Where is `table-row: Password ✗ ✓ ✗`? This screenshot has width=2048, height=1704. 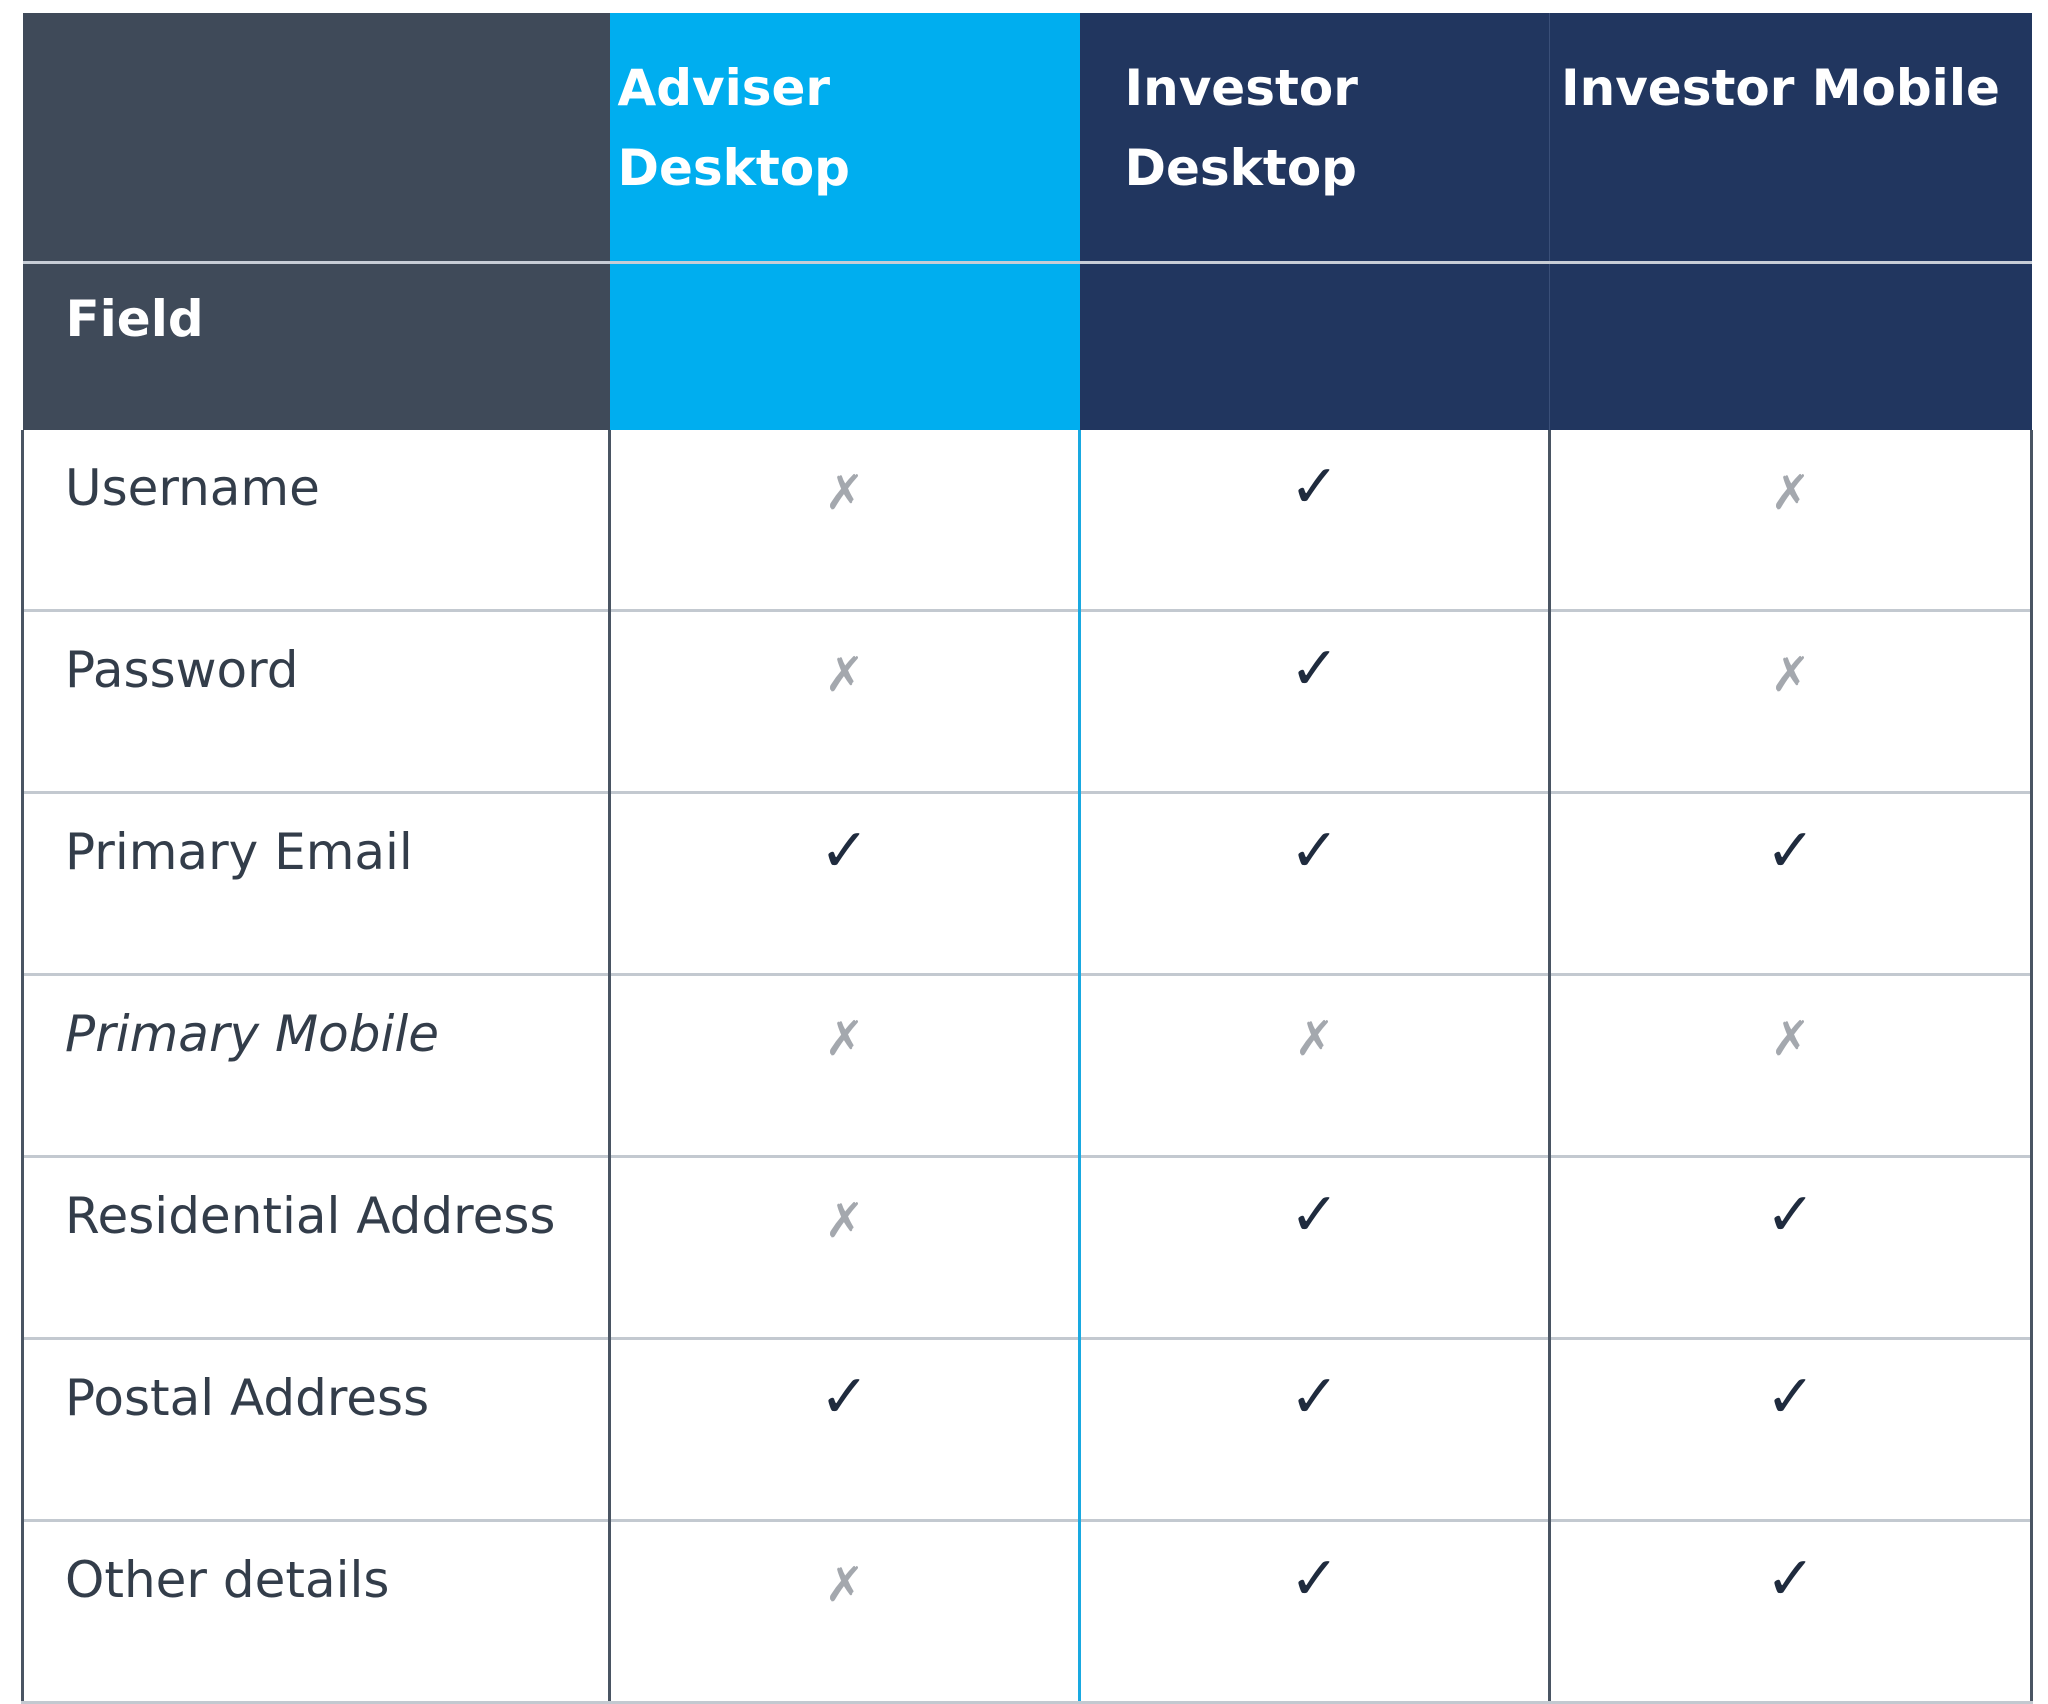
table-row: Password ✗ ✓ ✗ is located at coordinates (1027, 701).